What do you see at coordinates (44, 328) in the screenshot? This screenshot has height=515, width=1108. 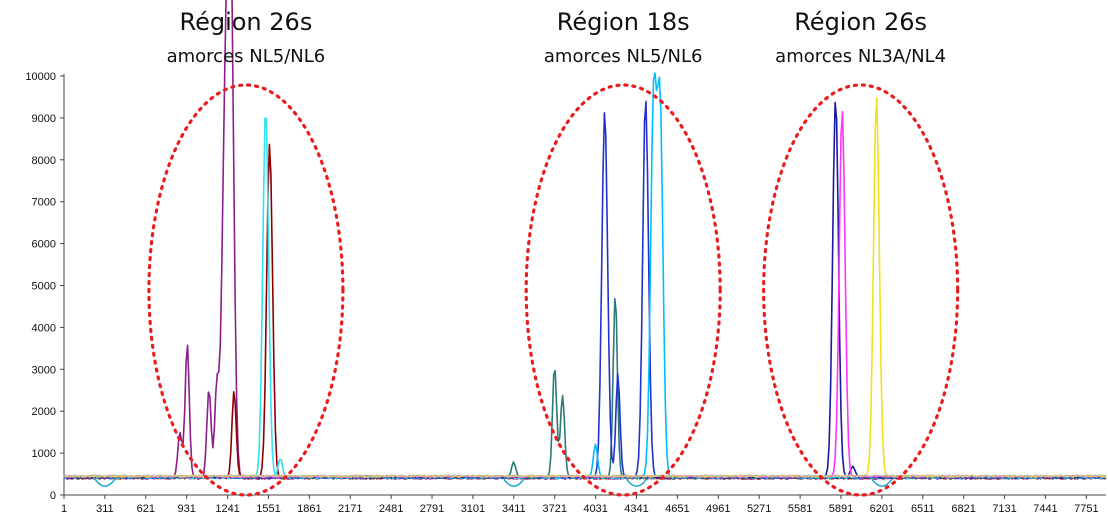 I see `y-tick-label: 4000` at bounding box center [44, 328].